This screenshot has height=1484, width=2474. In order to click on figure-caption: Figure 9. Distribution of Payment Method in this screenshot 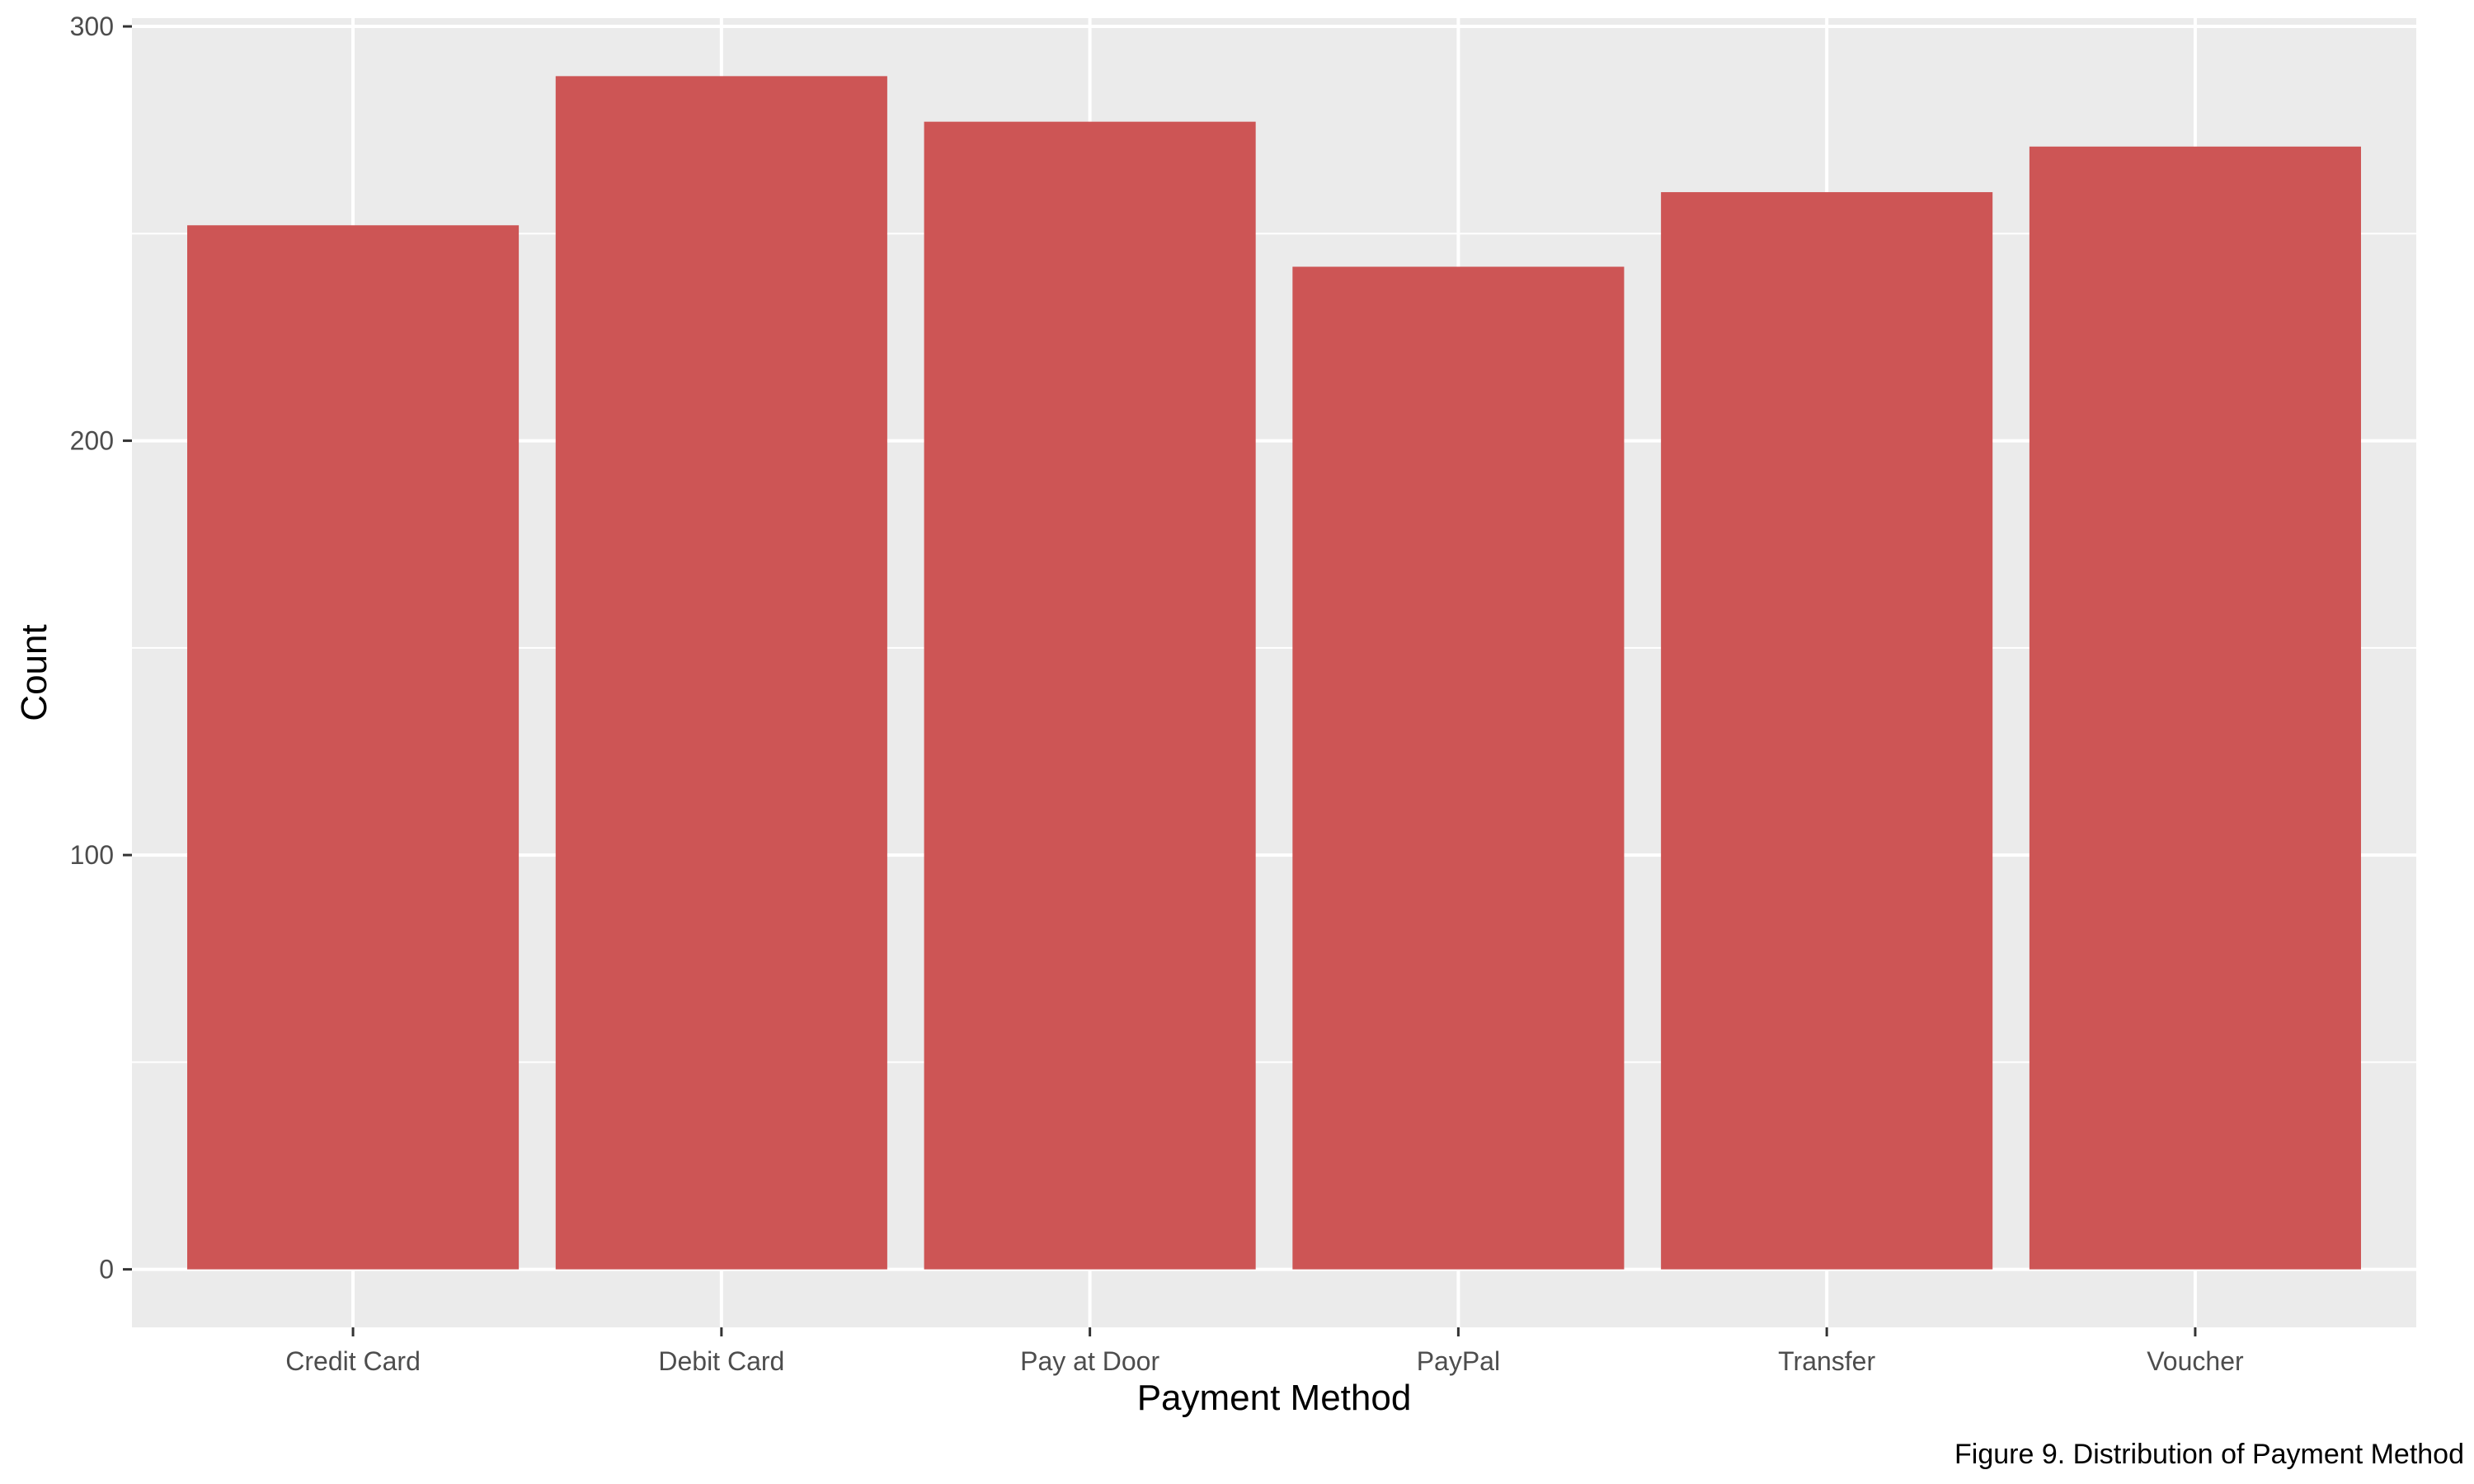, I will do `click(2209, 1454)`.